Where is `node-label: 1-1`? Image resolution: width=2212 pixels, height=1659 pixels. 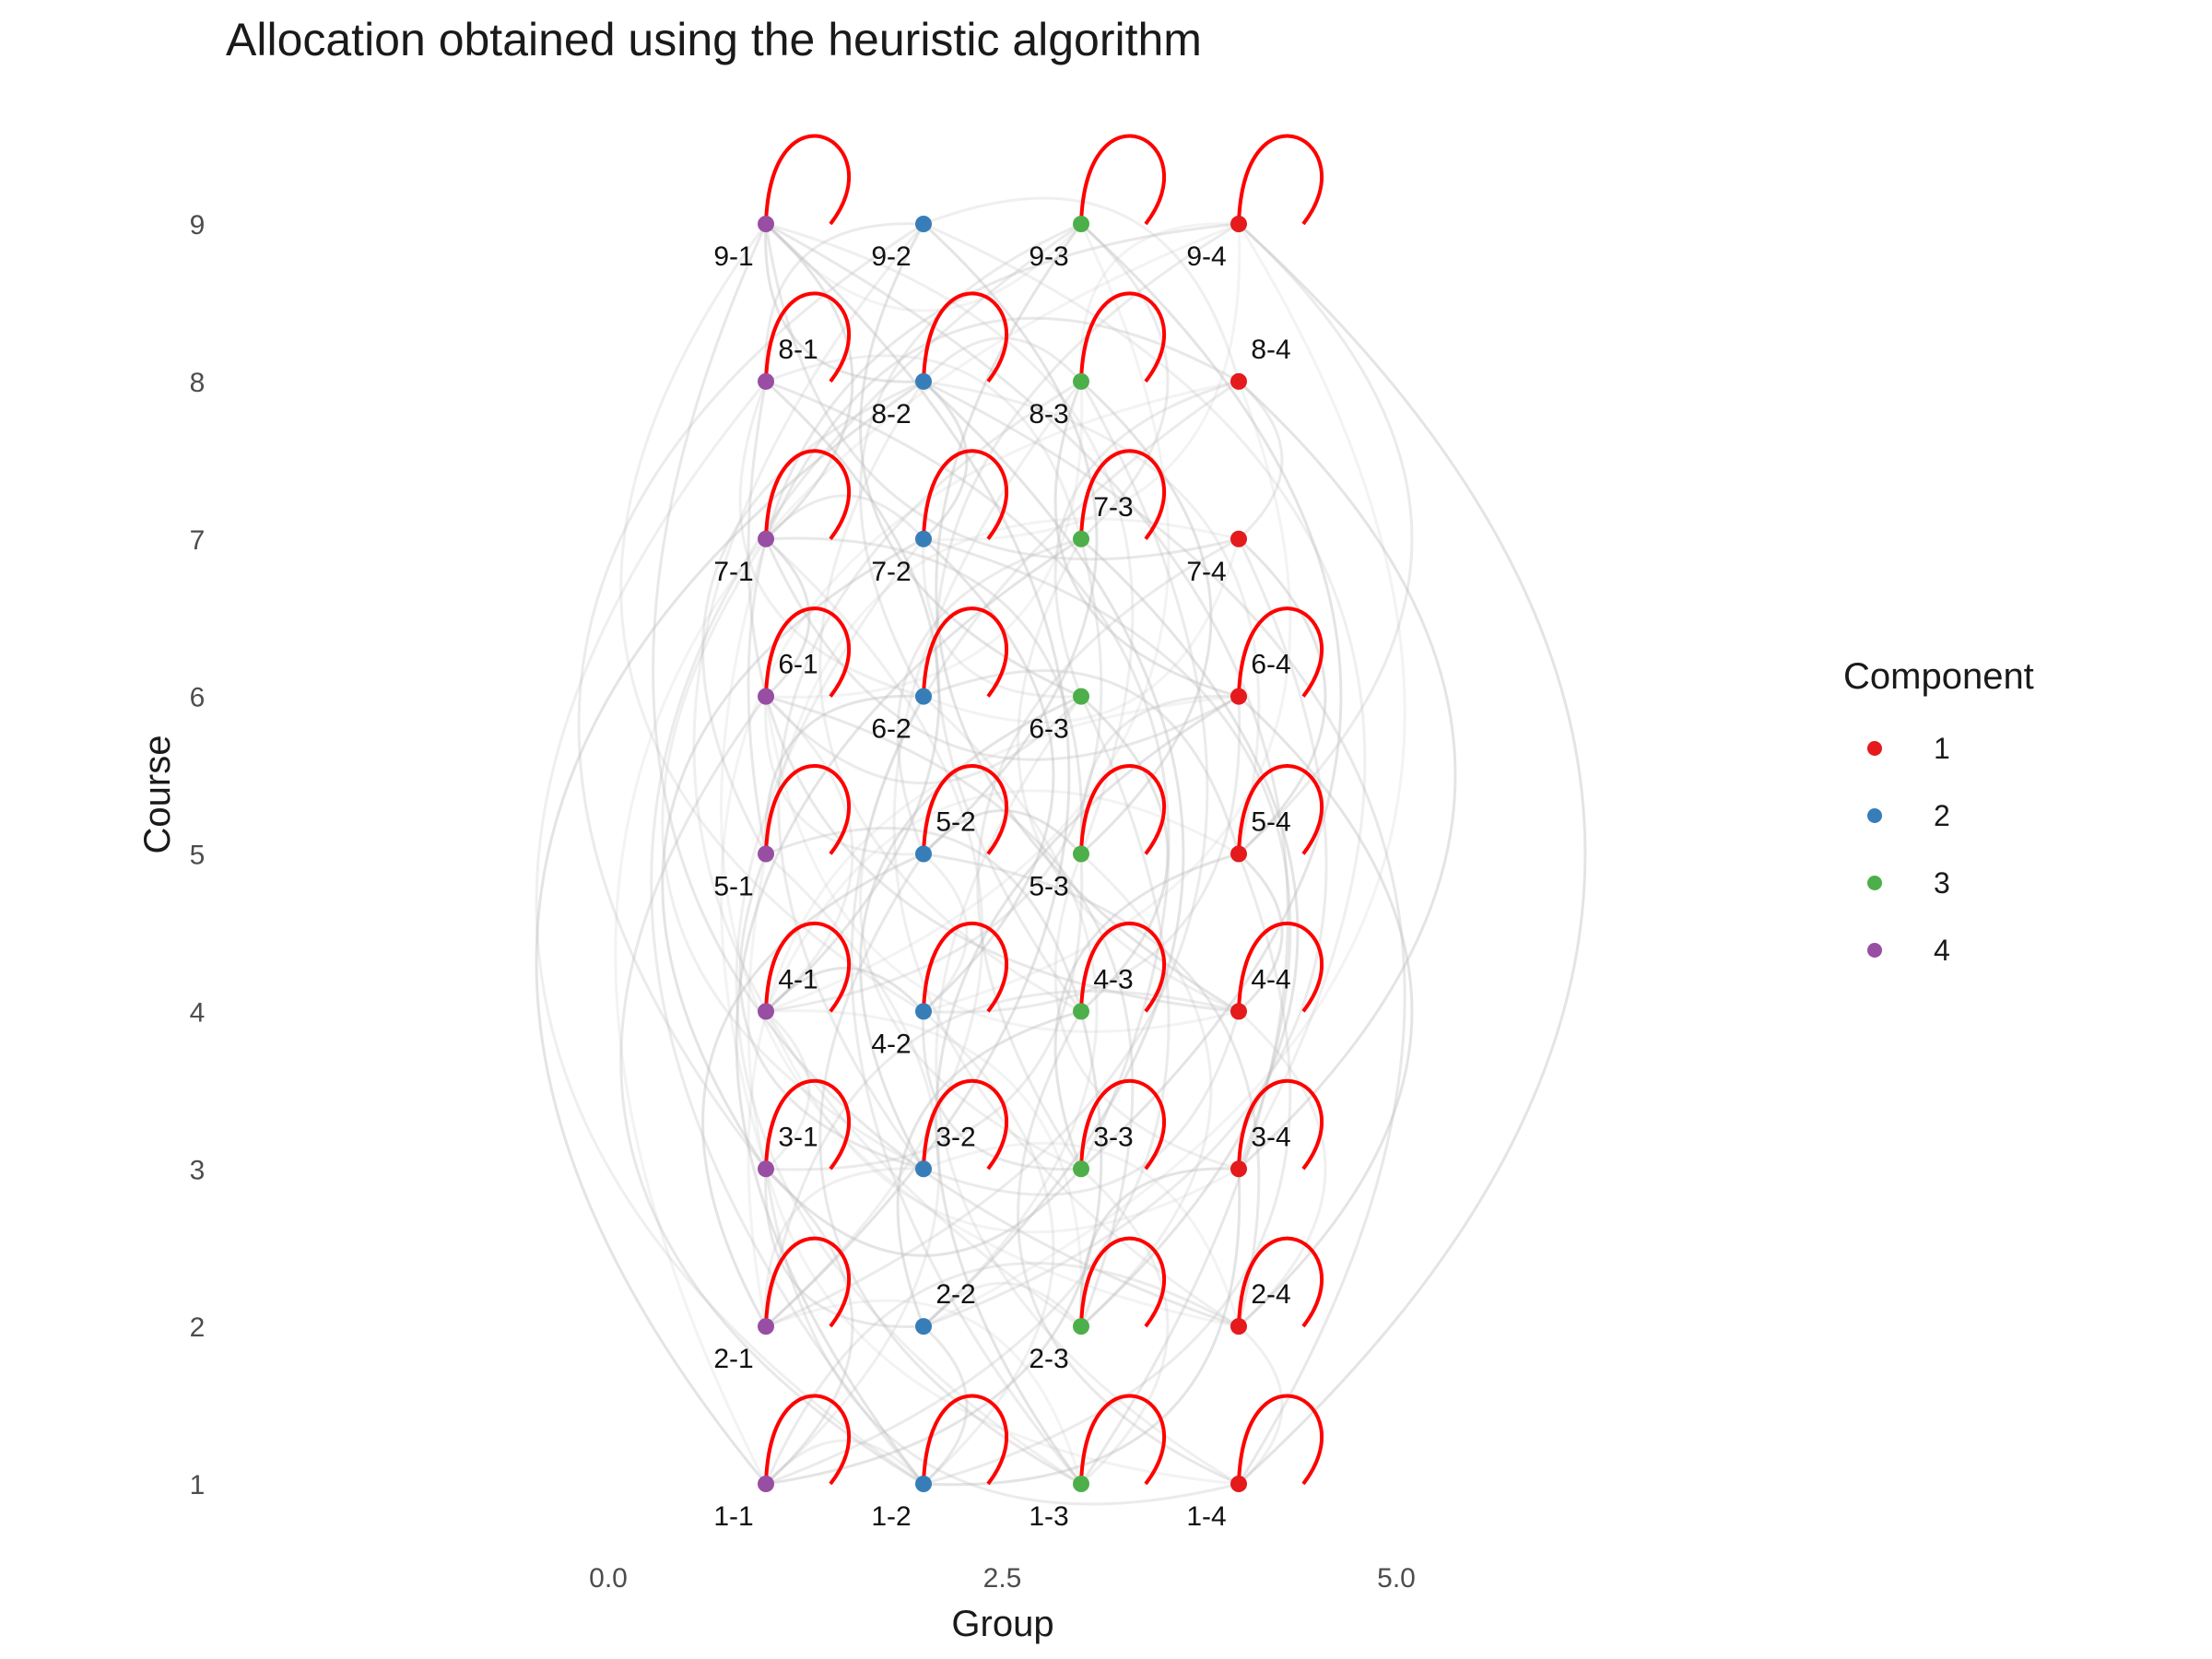 node-label: 1-1 is located at coordinates (733, 1516).